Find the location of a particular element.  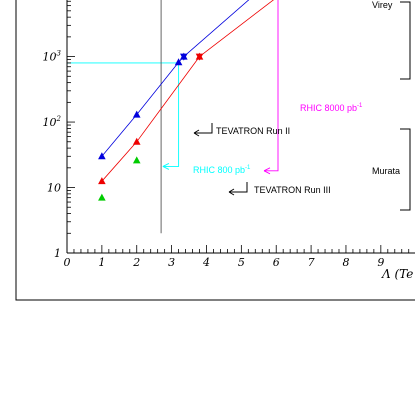

tevatron-run2-arrowhead is located at coordinates (196, 133).